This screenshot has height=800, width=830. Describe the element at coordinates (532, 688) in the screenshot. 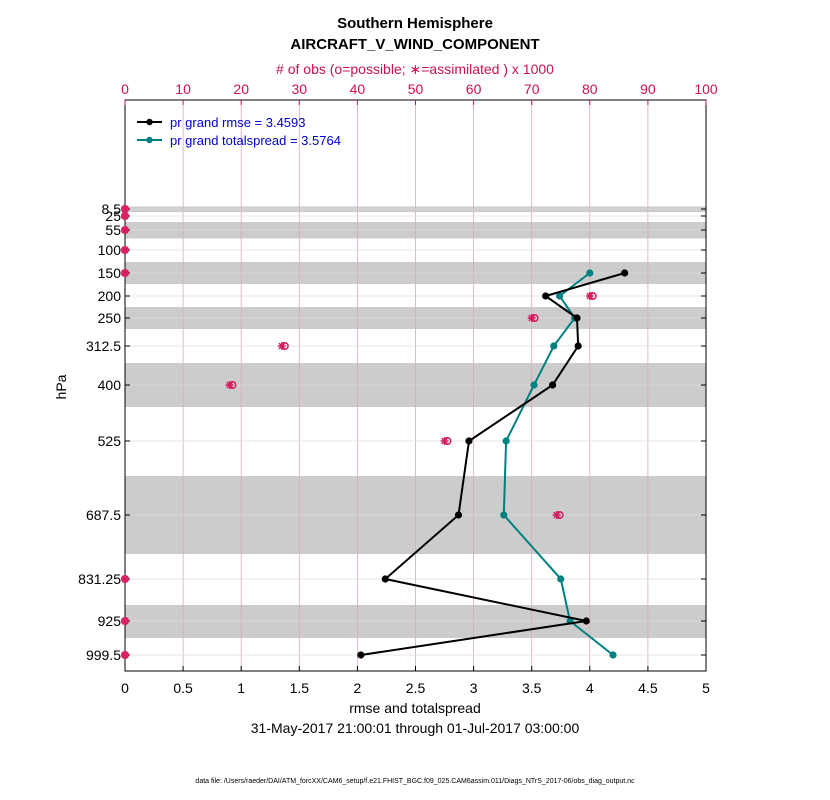

I see `x-tick-label-7: 3.5` at that location.